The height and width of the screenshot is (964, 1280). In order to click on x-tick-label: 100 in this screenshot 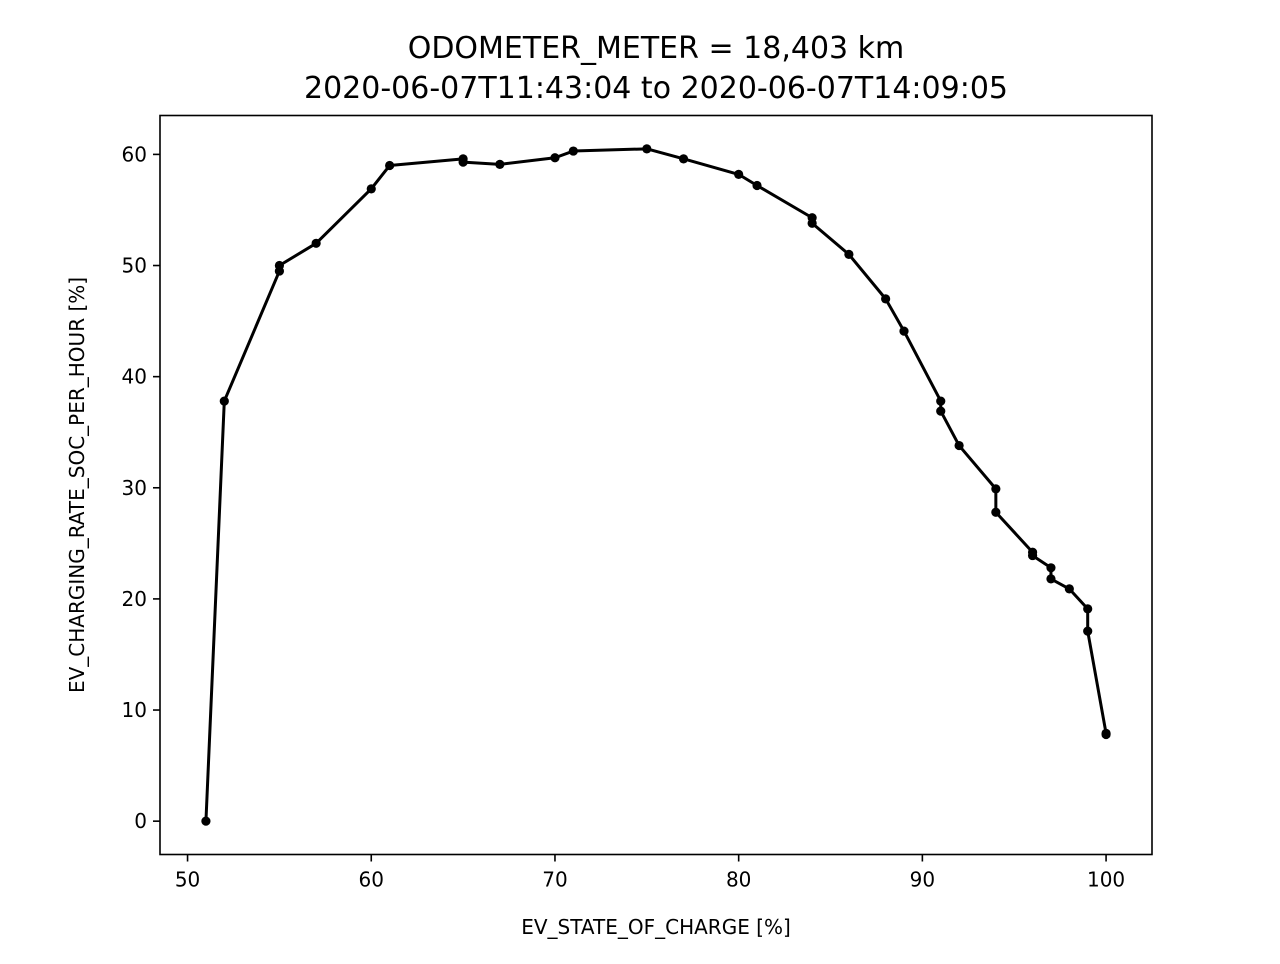, I will do `click(1106, 880)`.